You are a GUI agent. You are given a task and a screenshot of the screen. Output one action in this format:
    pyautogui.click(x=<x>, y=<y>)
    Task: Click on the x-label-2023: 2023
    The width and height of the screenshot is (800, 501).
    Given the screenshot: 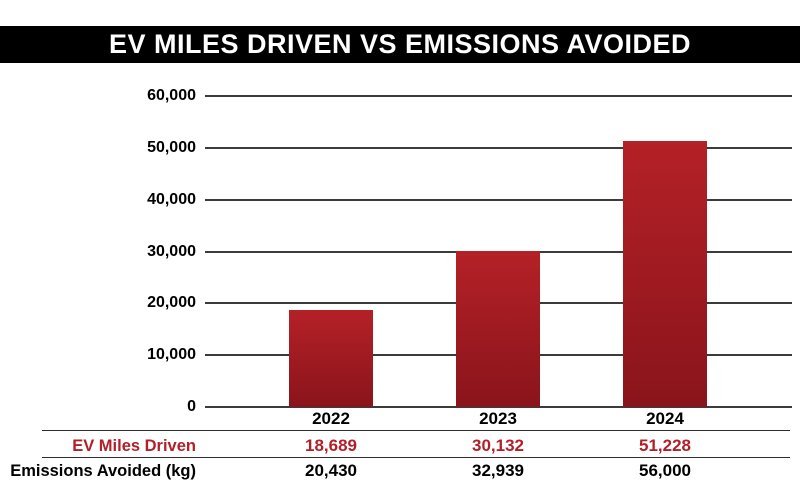 What is the action you would take?
    pyautogui.click(x=498, y=418)
    